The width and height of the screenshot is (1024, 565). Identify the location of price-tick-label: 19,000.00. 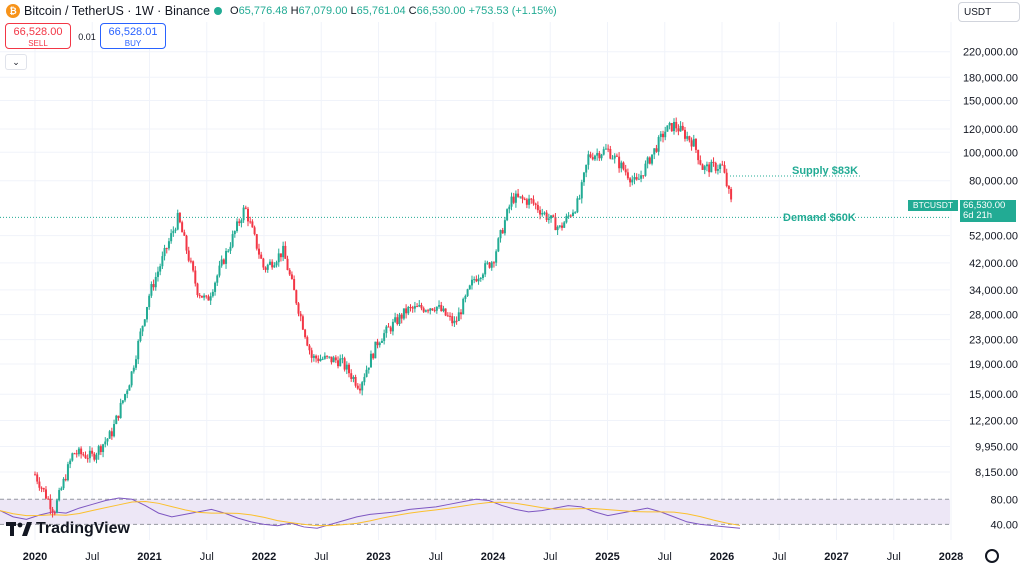
(993, 365).